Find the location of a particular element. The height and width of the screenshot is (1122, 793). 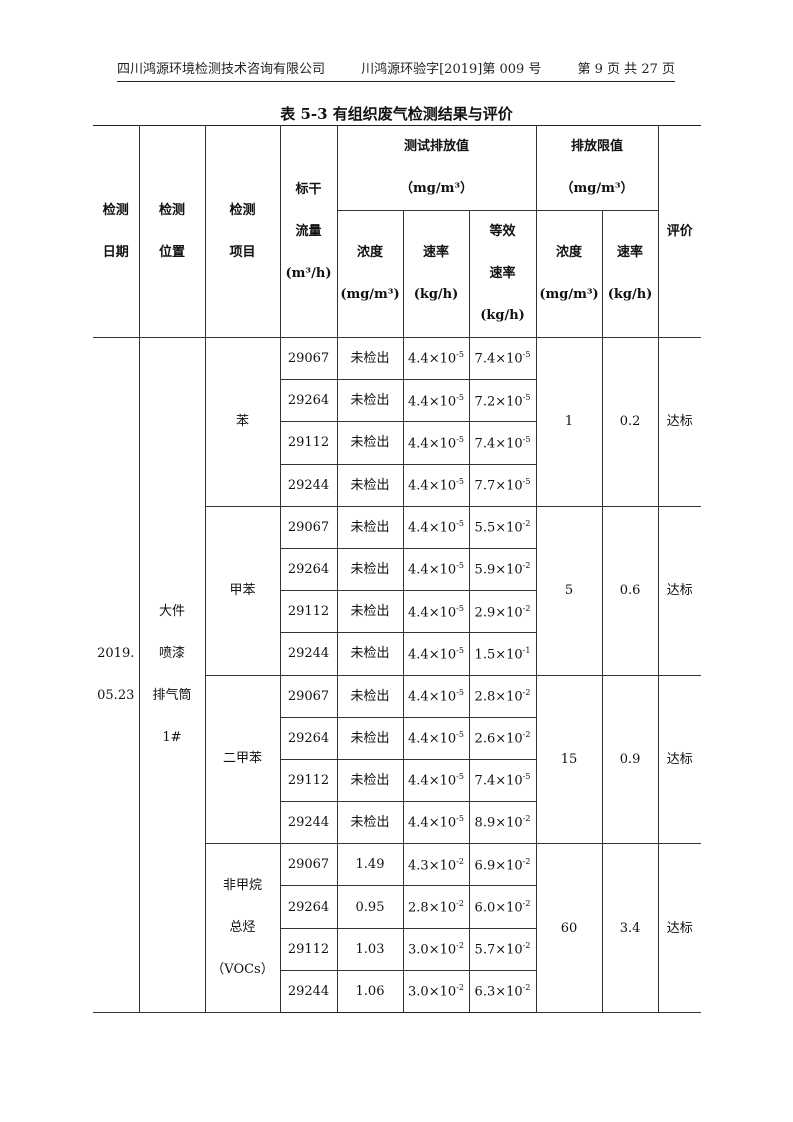

conc-cell: 1.06 is located at coordinates (370, 991).